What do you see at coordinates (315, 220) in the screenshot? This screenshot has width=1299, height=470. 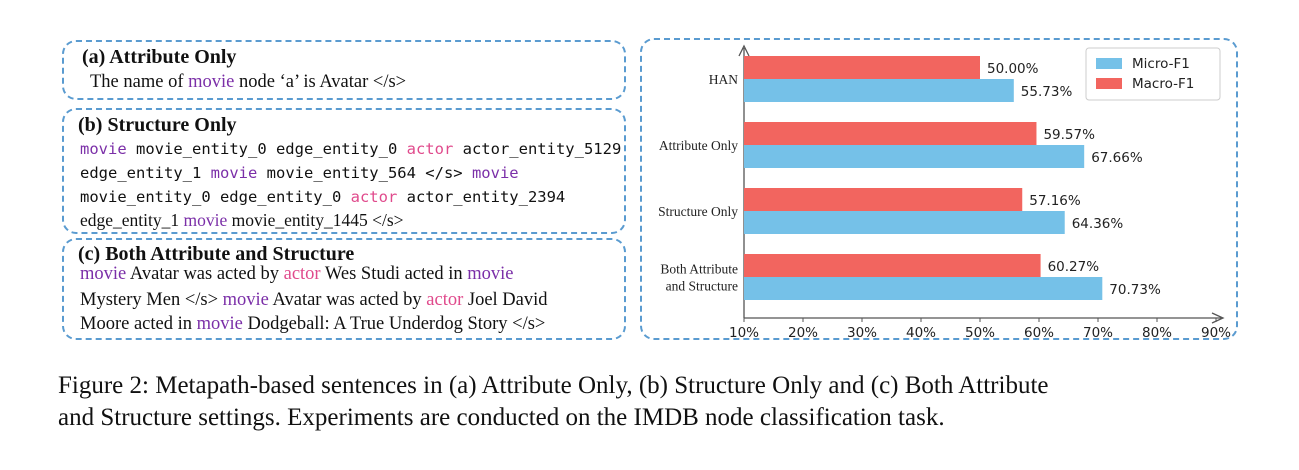 I see `sentence-text: movie_entity_1445 </s>` at bounding box center [315, 220].